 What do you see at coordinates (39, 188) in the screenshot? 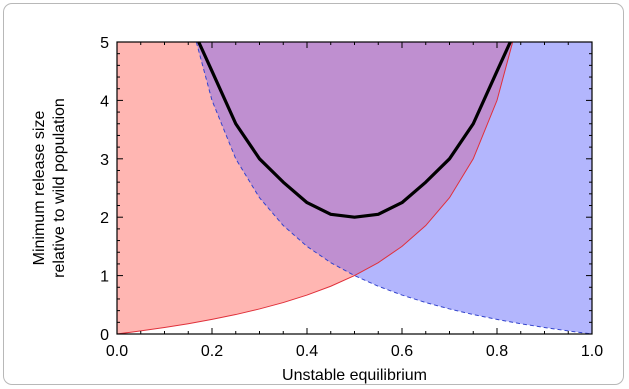
I see `y-axis-title-line-1: Minimum release size` at bounding box center [39, 188].